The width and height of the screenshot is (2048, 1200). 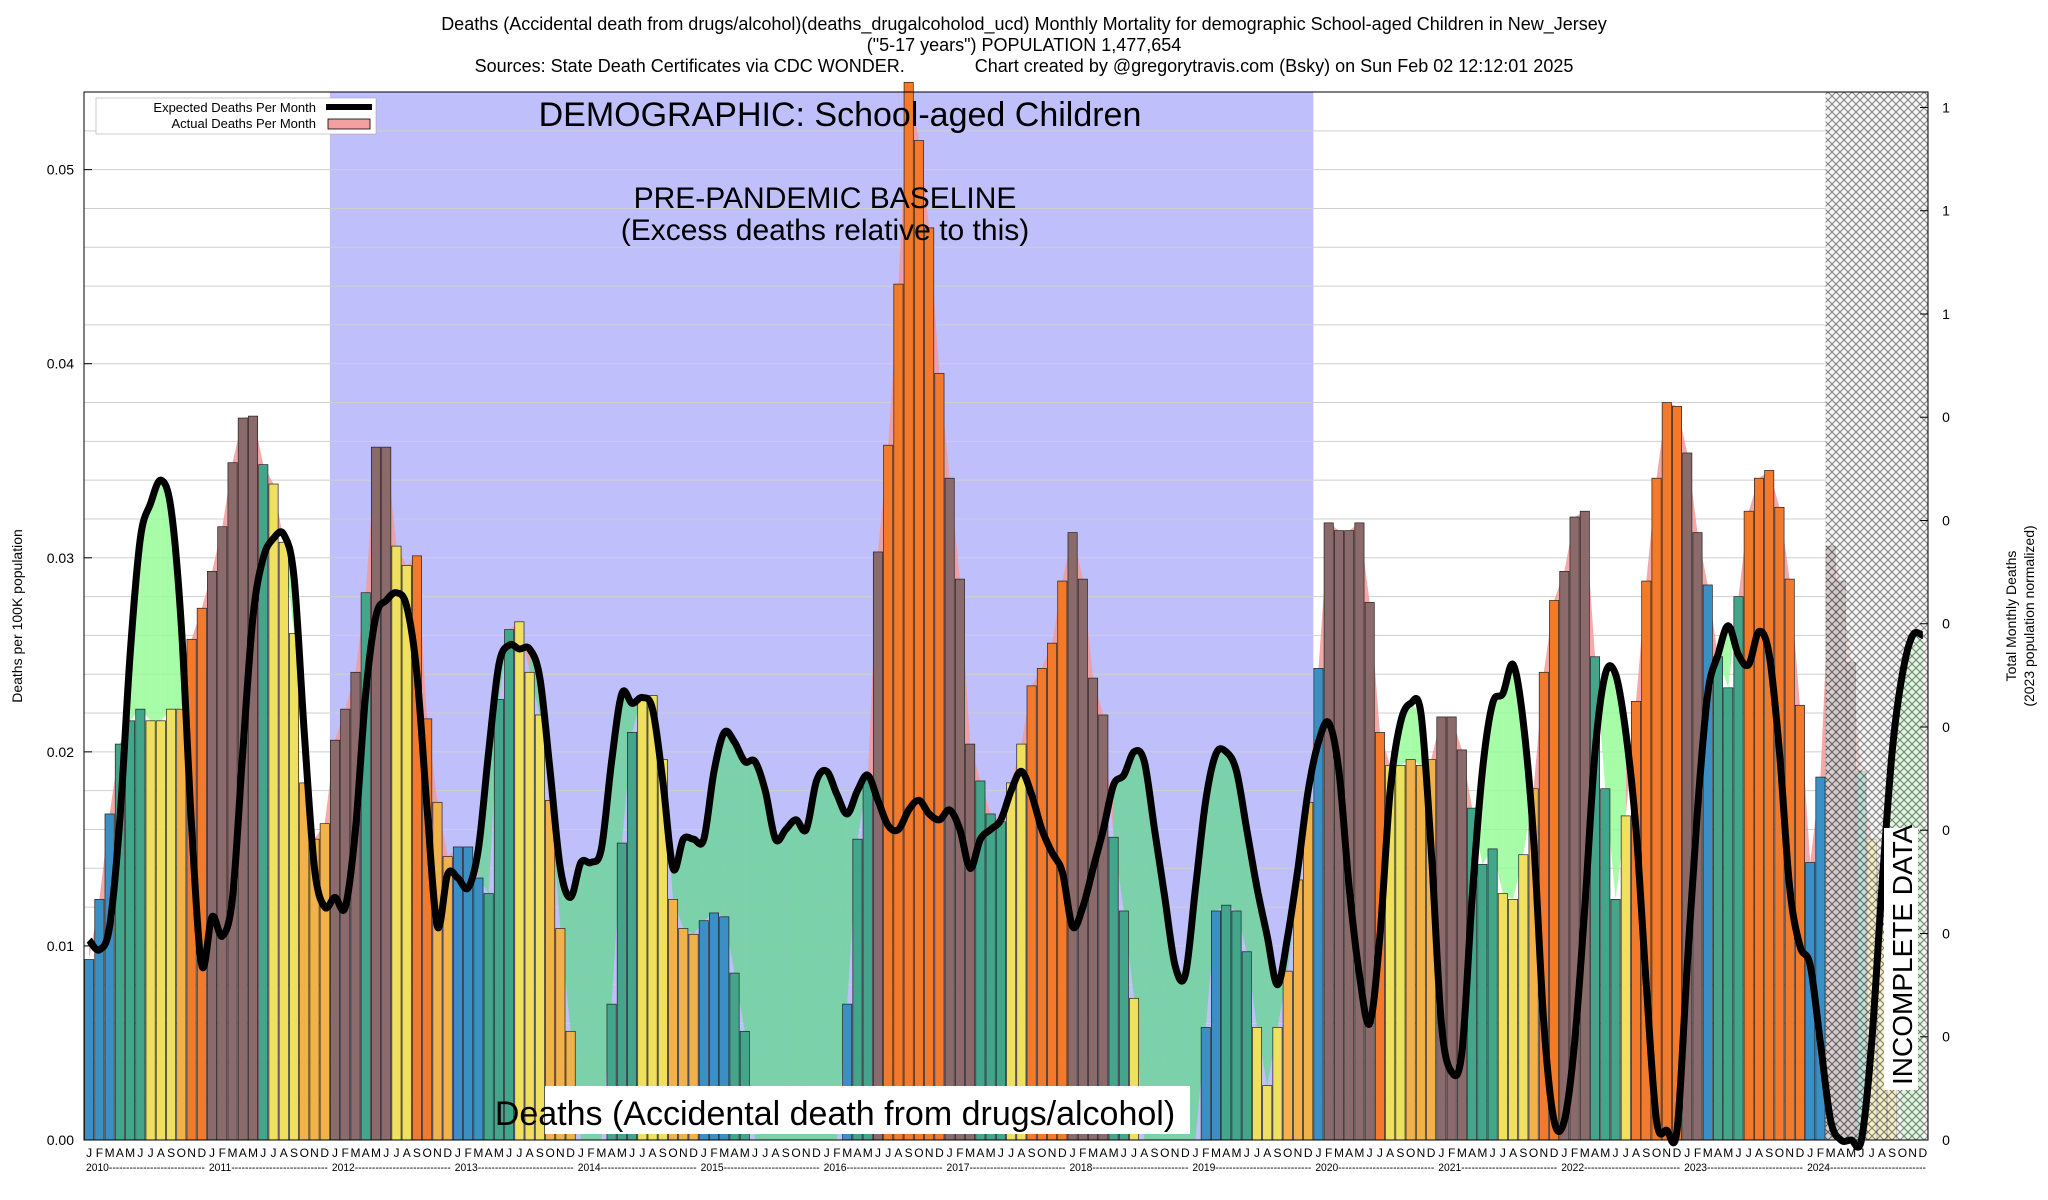 I want to click on year-tick-label: 2013----------------------------, so click(x=514, y=1168).